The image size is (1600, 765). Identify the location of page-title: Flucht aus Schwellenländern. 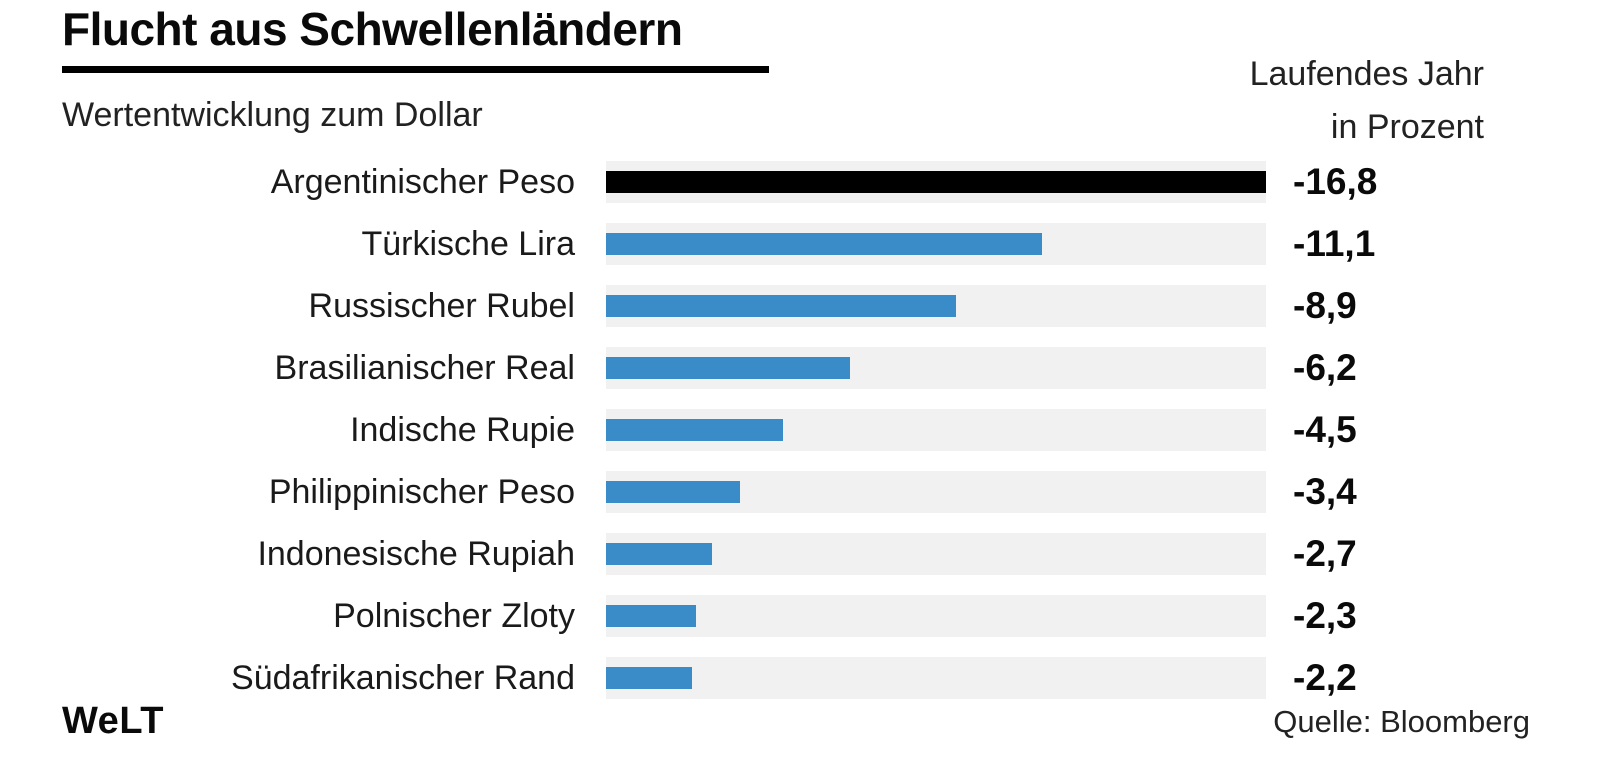
(372, 29).